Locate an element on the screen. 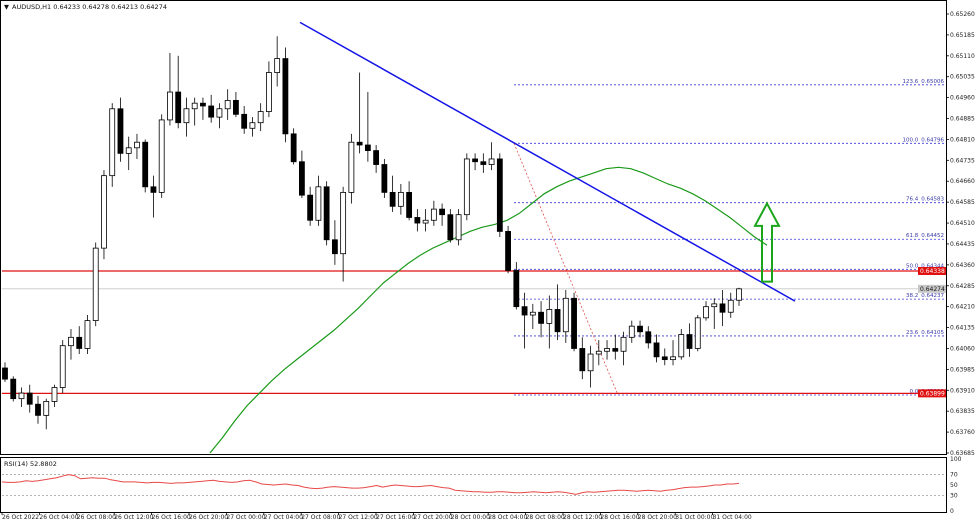  fib-level-label: 100.0 0.64796 is located at coordinates (924, 140).